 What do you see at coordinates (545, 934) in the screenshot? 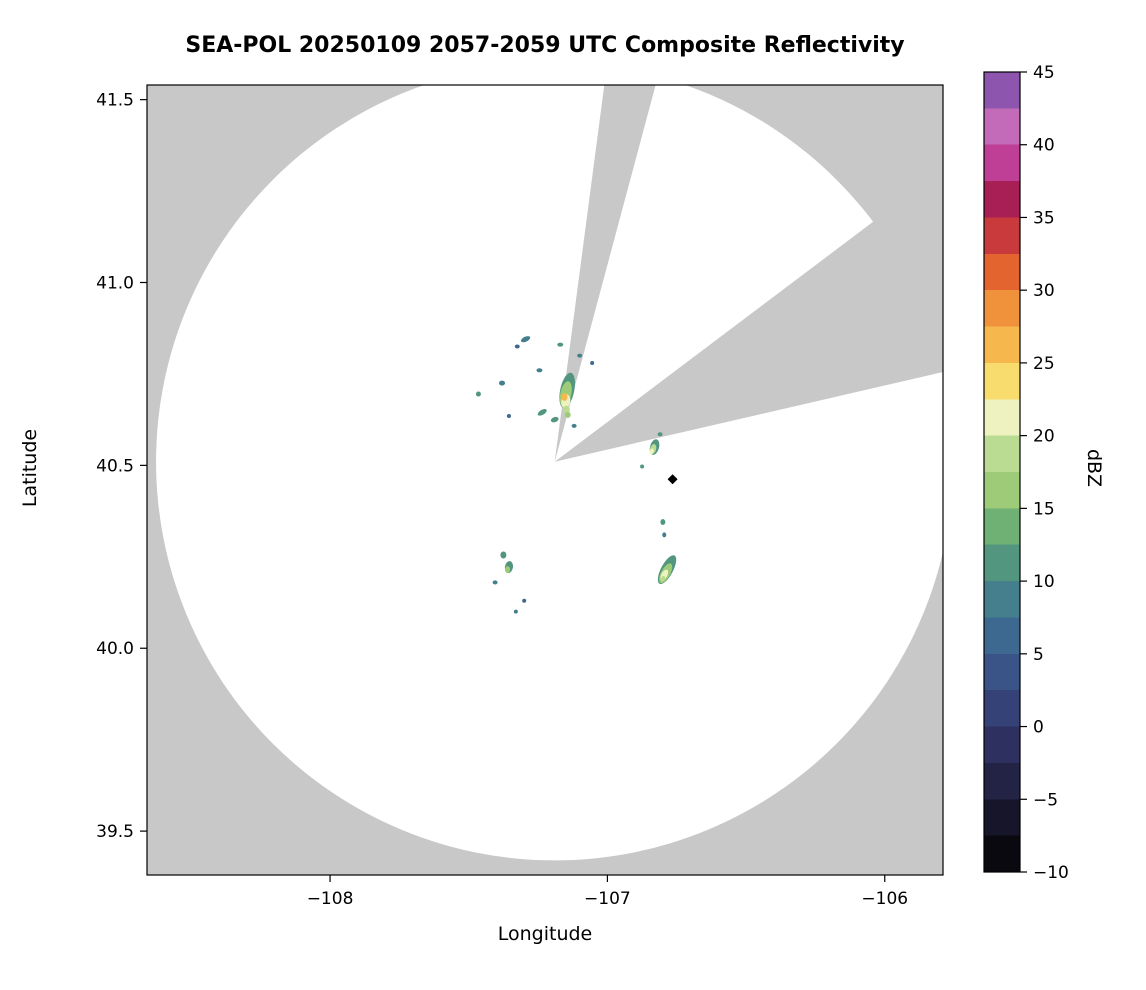
I see `x-axis-label: Longitude` at bounding box center [545, 934].